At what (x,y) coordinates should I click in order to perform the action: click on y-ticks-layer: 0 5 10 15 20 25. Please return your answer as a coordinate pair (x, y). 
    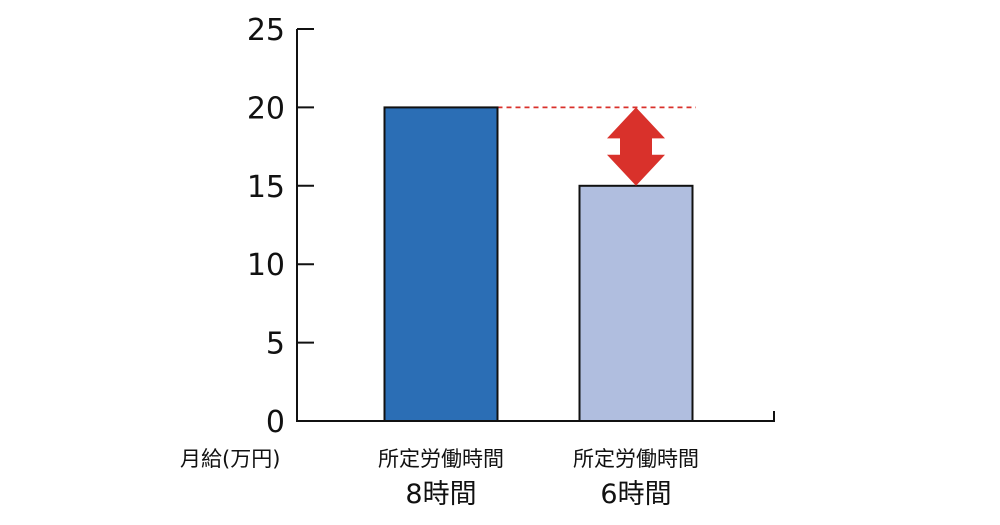
    Looking at the image, I should click on (280, 226).